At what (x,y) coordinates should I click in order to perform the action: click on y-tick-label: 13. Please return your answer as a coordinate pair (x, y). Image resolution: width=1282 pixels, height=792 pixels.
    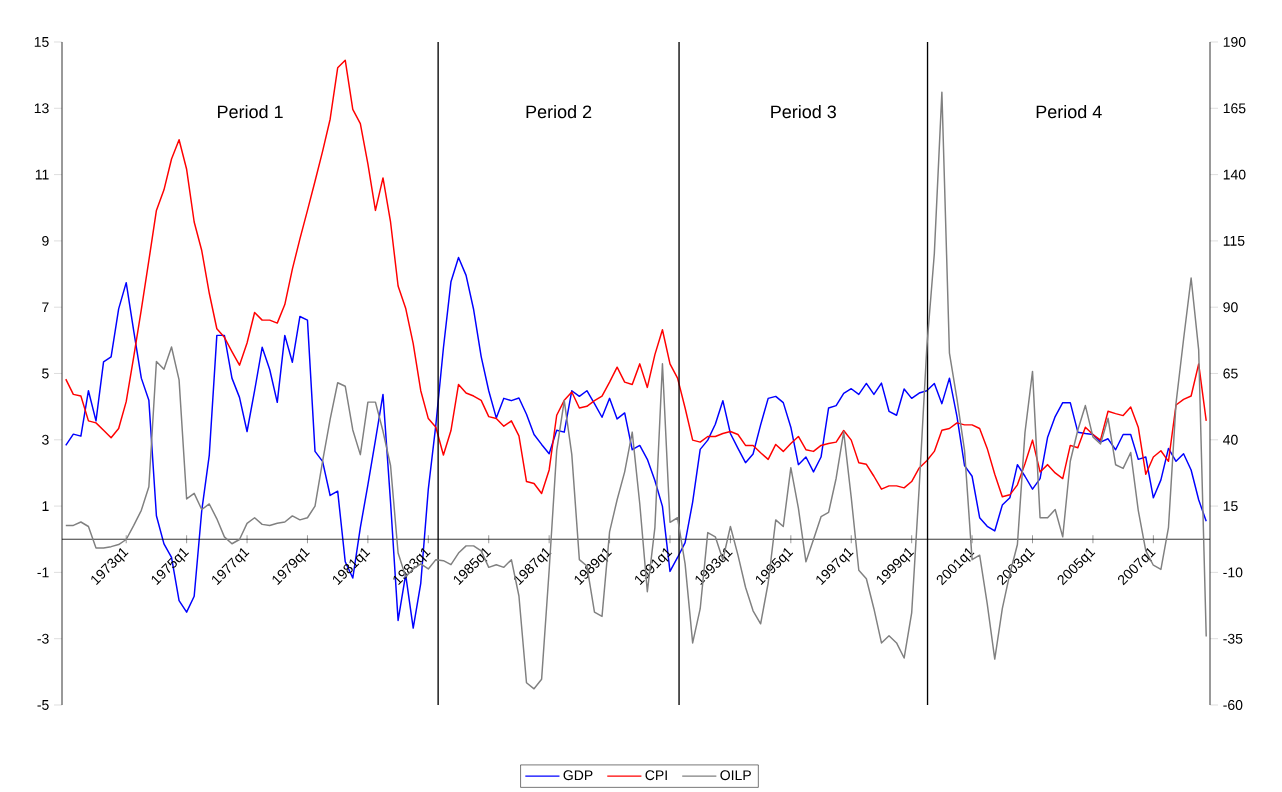
    Looking at the image, I should click on (41, 108).